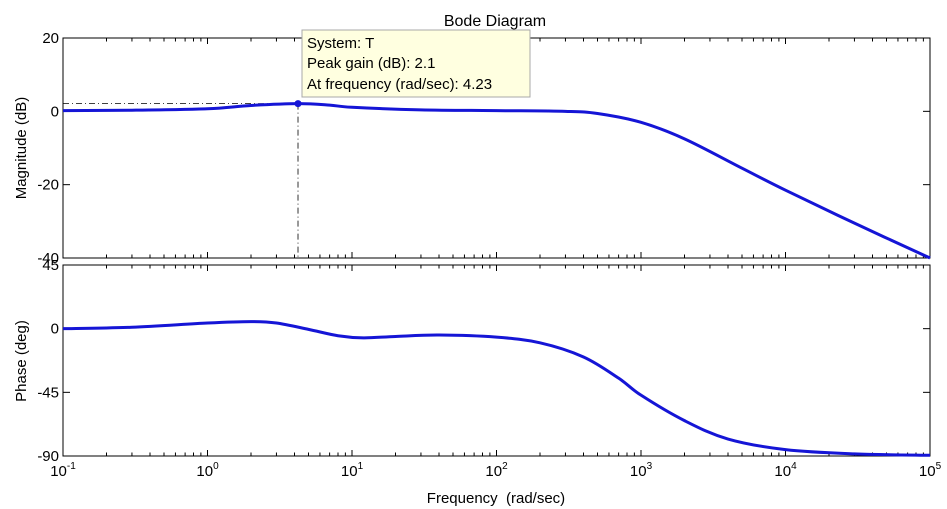 This screenshot has width=947, height=509. Describe the element at coordinates (48, 185) in the screenshot. I see `y-tick-label: -20` at that location.